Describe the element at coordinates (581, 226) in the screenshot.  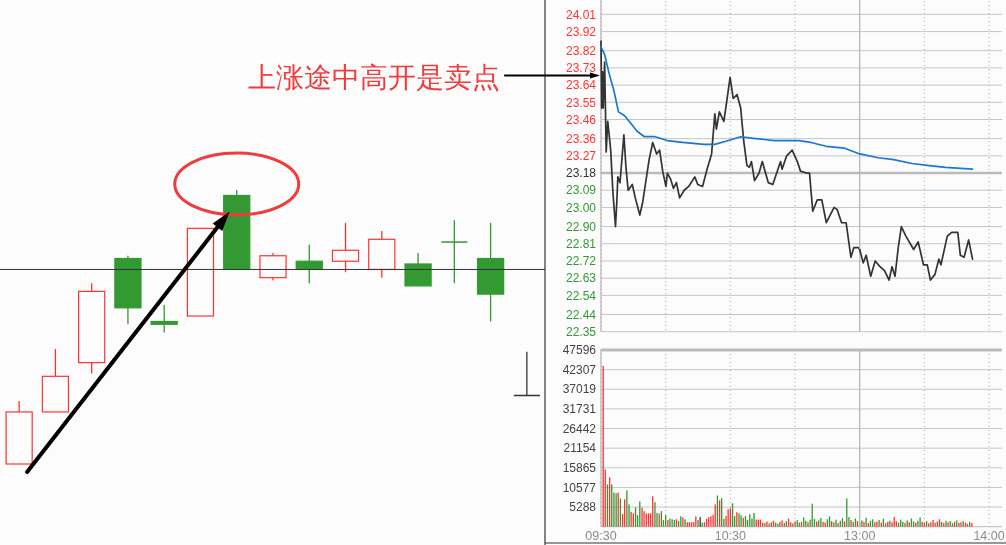
I see `y-tick-label: 22.90` at that location.